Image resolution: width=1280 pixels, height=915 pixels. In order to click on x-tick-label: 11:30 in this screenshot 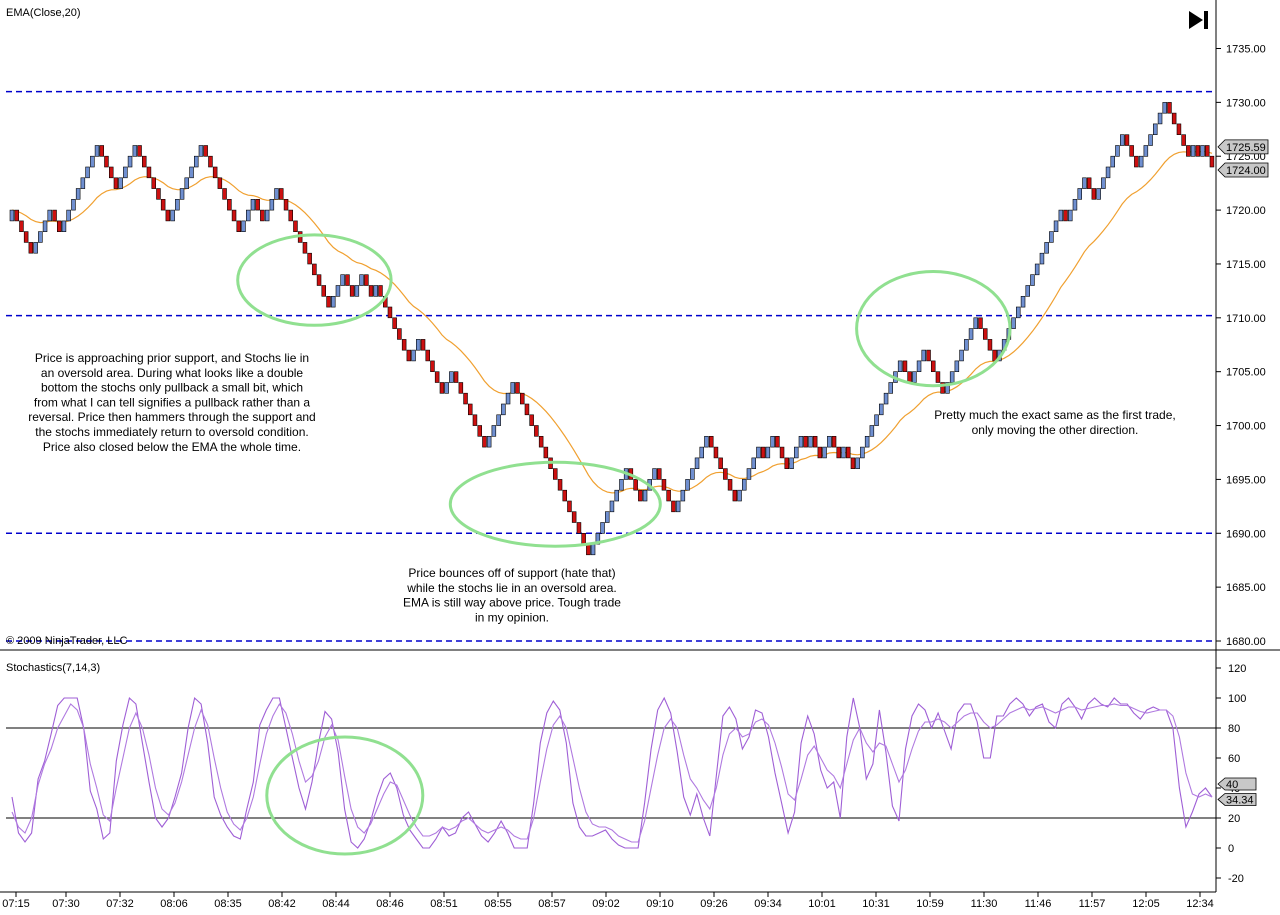, I will do `click(984, 904)`.